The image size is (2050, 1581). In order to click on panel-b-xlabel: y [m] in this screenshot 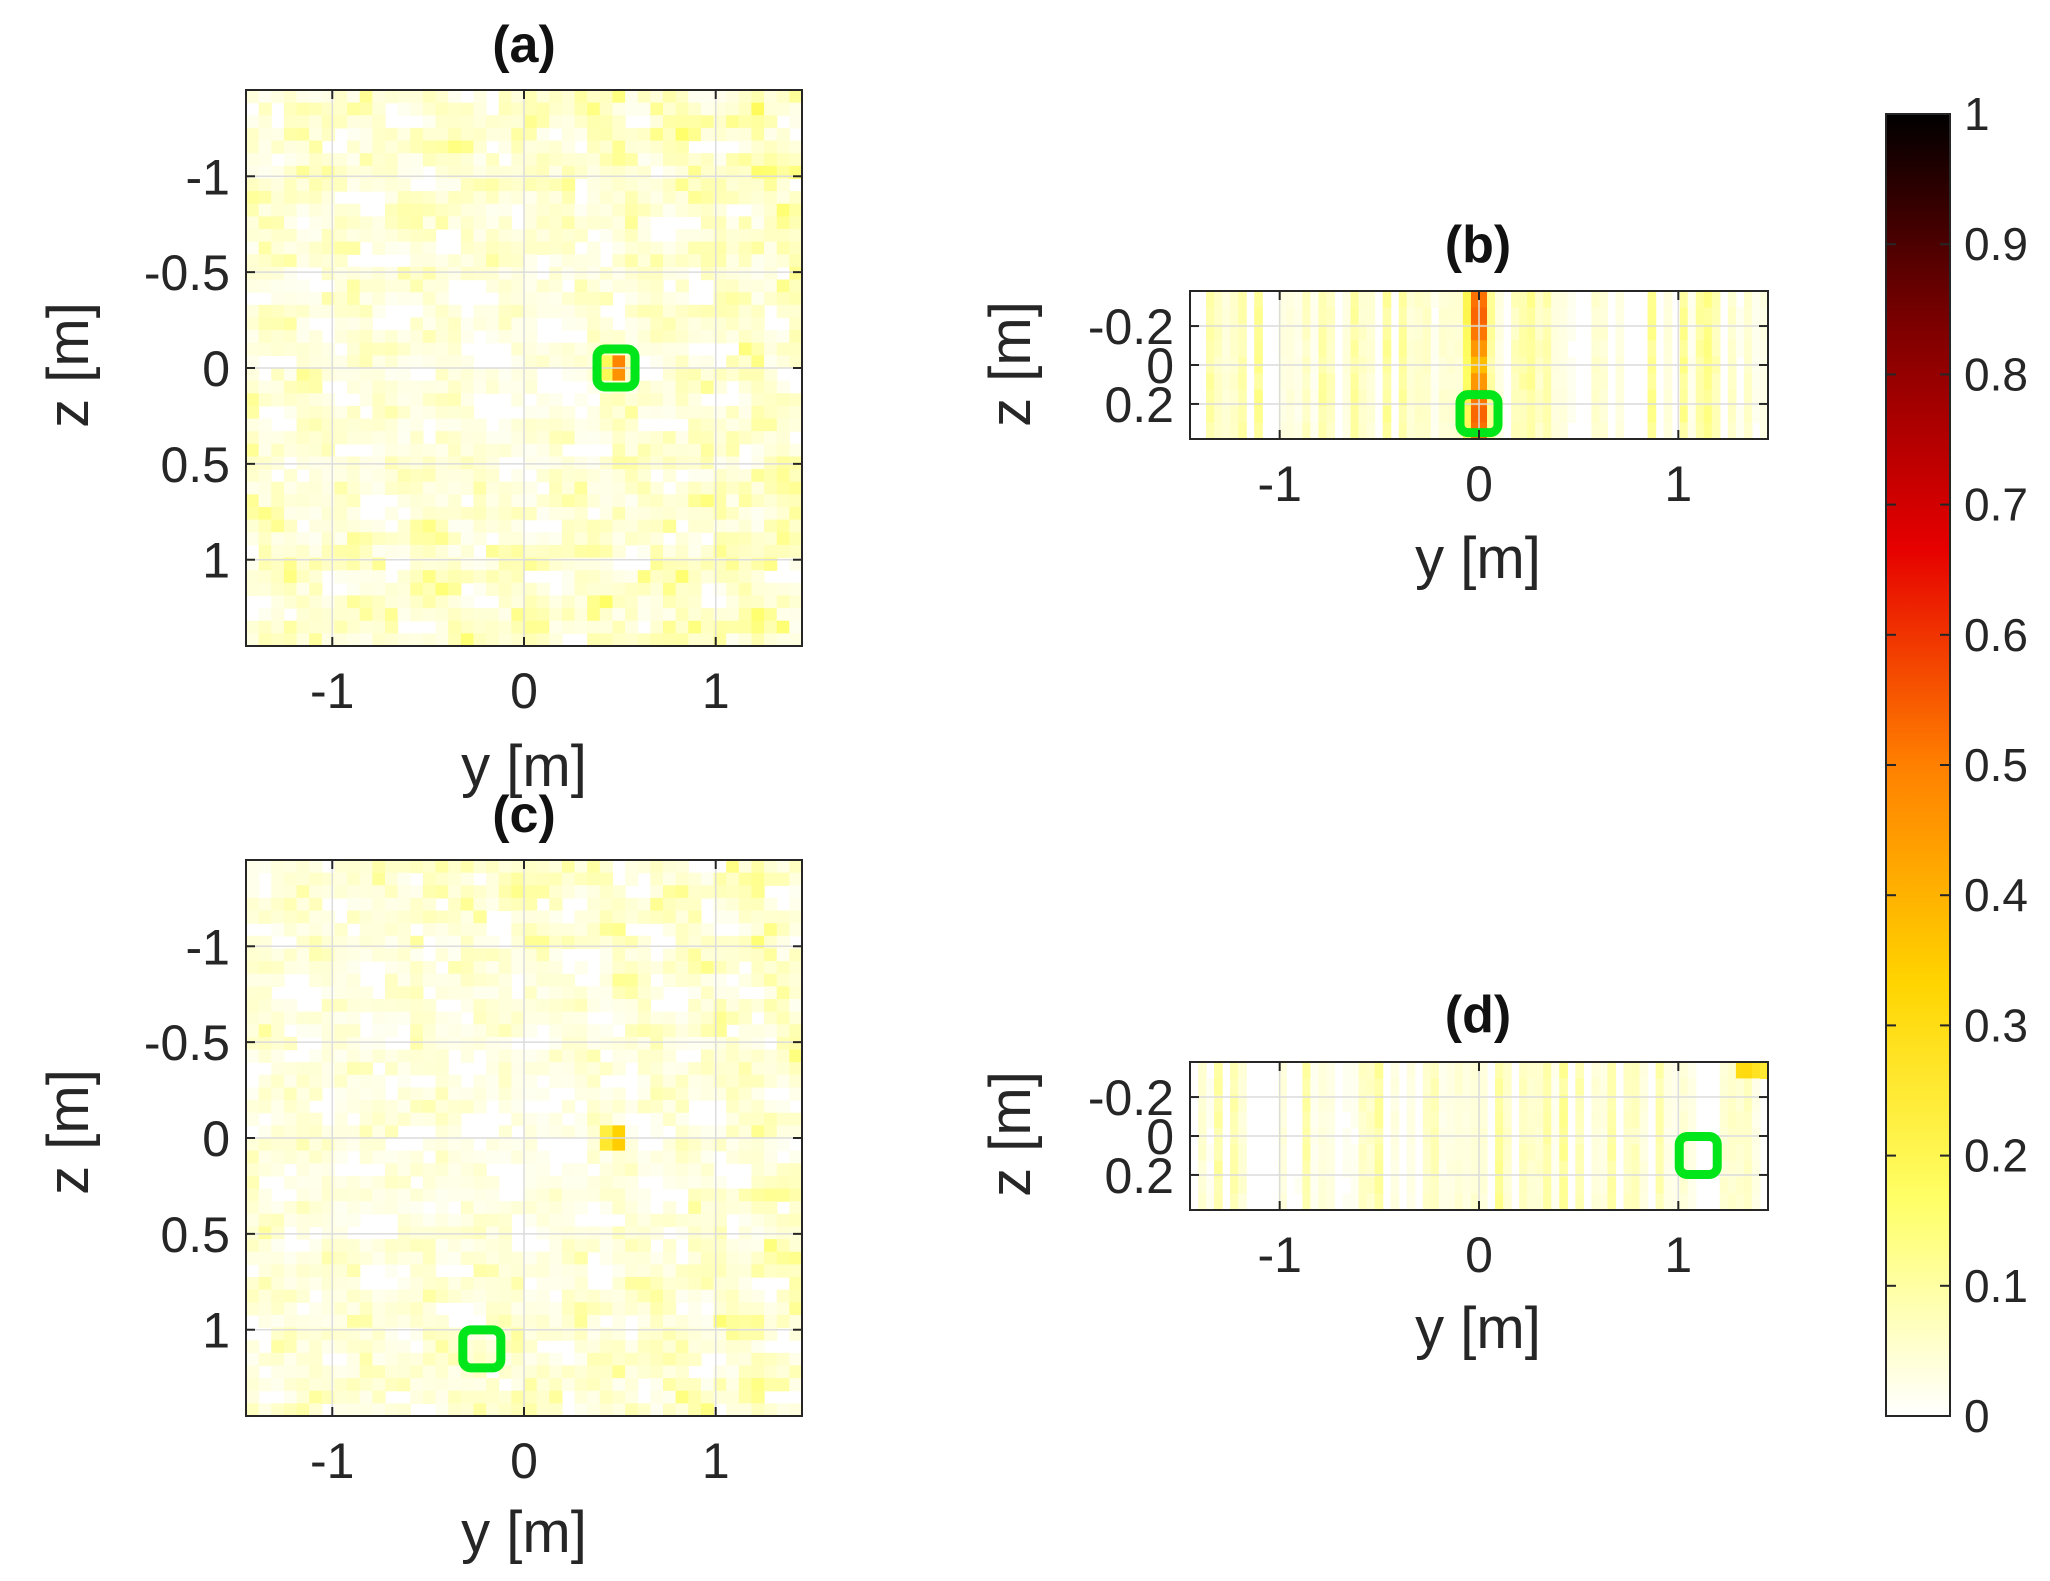, I will do `click(1478, 558)`.